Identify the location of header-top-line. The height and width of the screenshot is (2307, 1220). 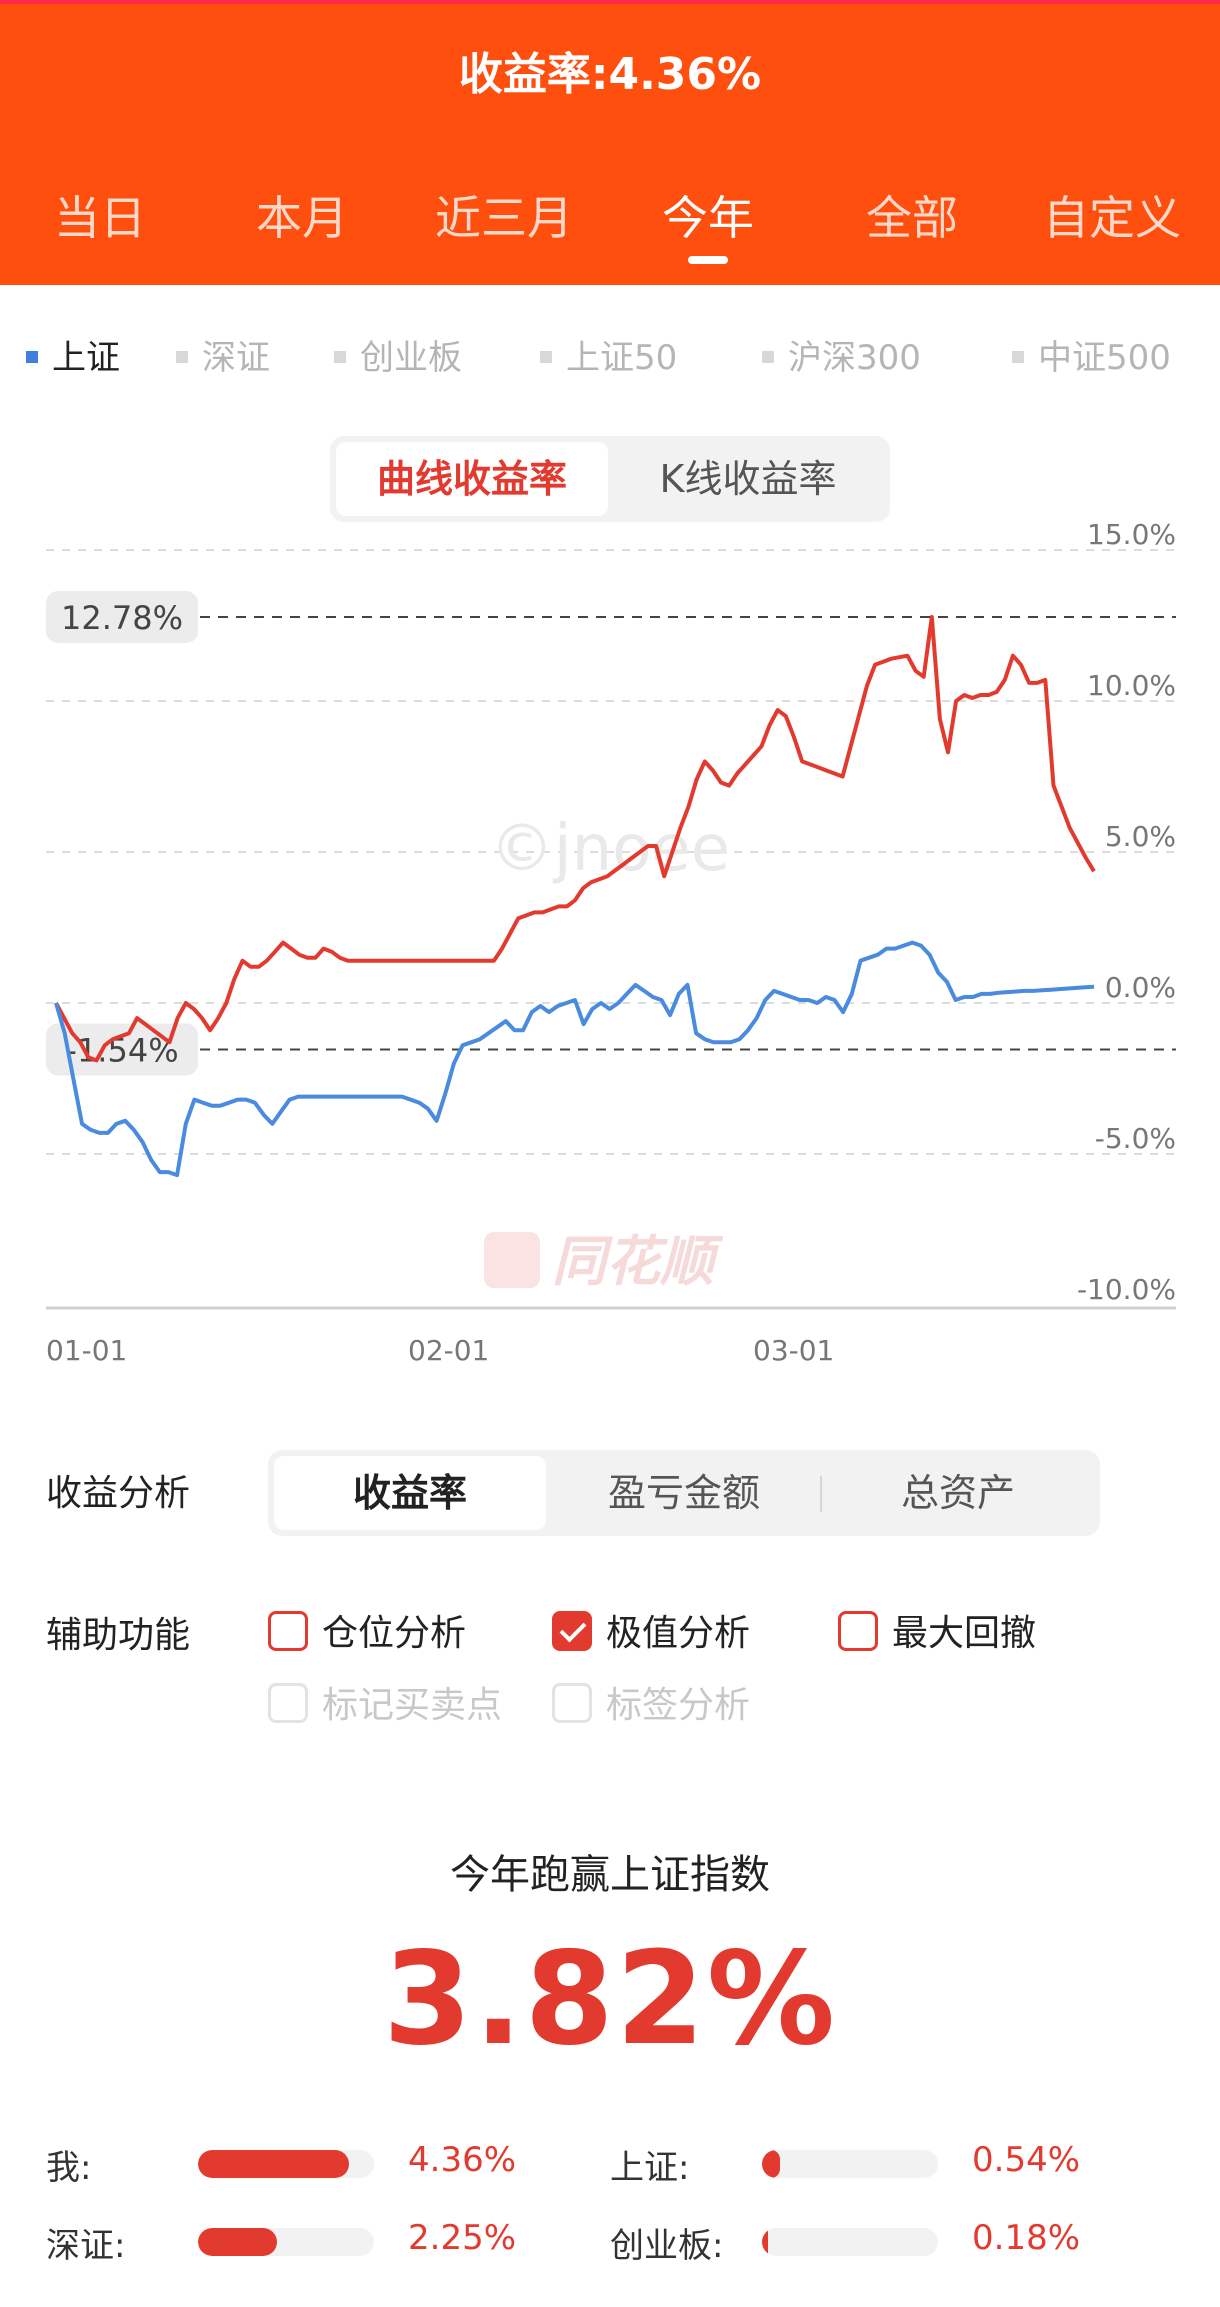
(610, 2).